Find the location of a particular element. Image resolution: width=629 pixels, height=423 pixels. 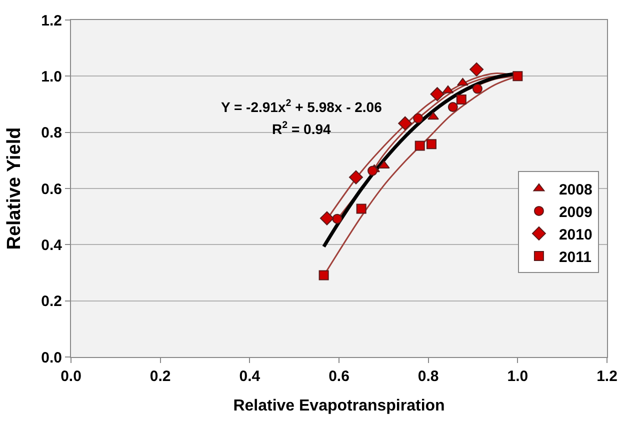

x-axis-title: Relative Evapotranspiration is located at coordinates (339, 406).